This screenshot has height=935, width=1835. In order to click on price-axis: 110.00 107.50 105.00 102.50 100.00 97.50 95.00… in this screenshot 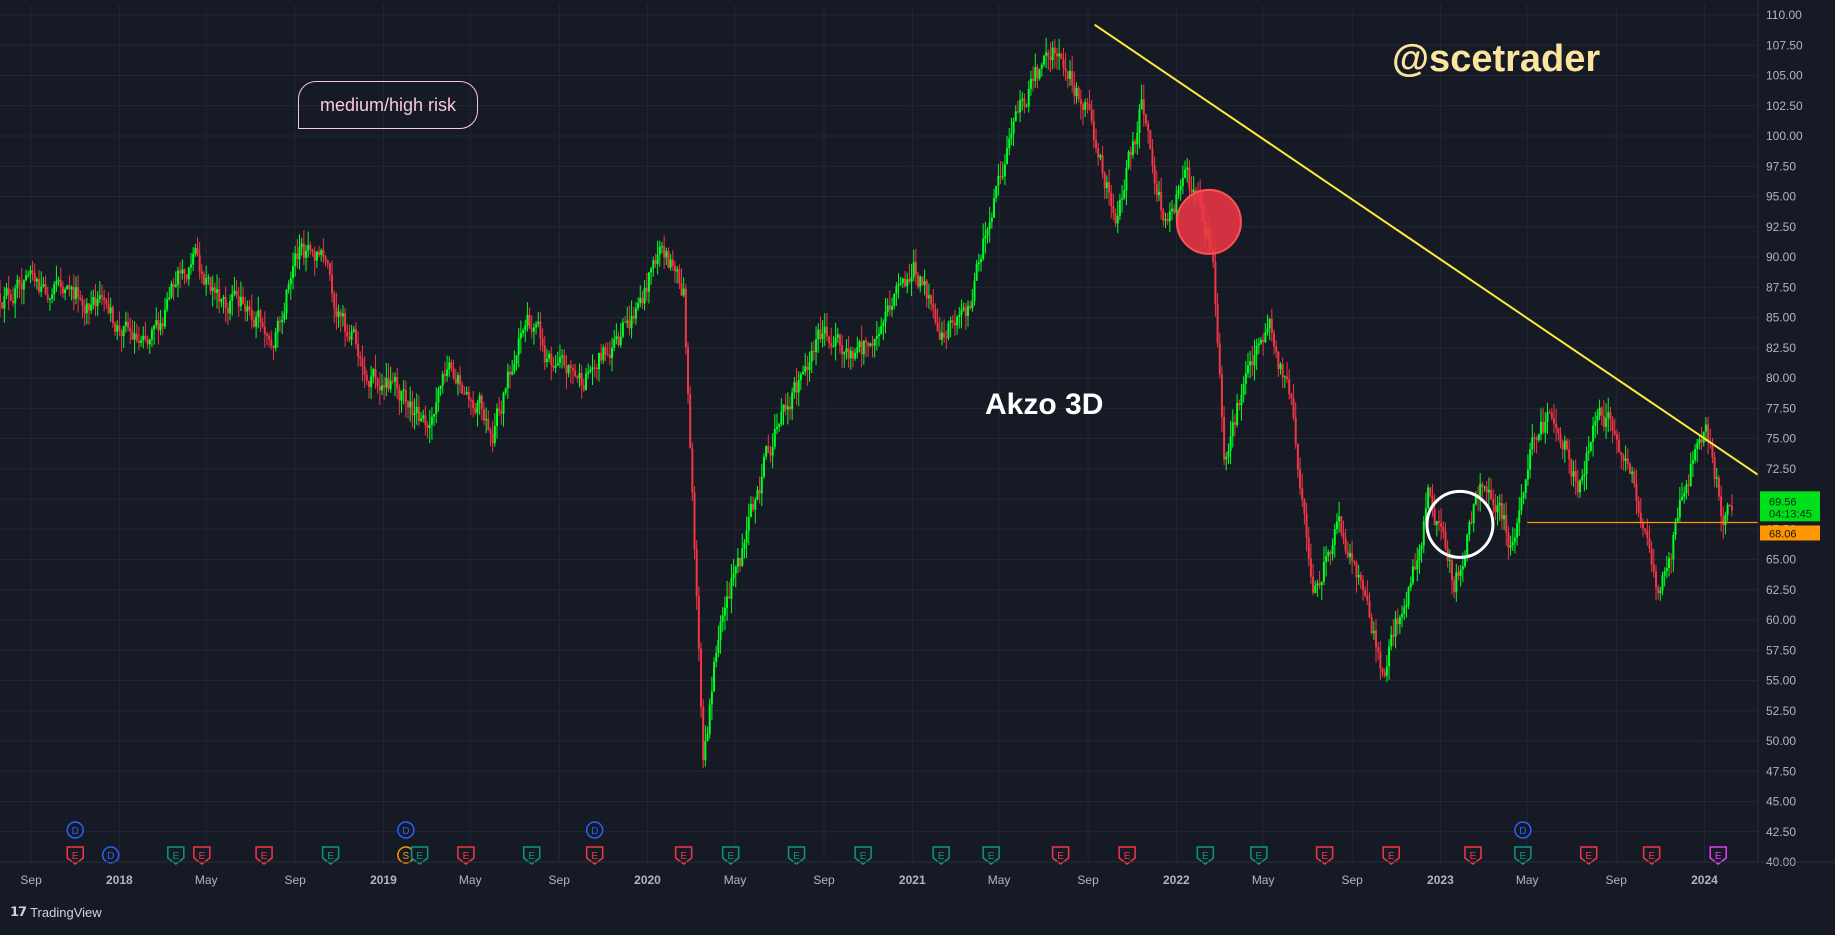, I will do `click(1780, 434)`.